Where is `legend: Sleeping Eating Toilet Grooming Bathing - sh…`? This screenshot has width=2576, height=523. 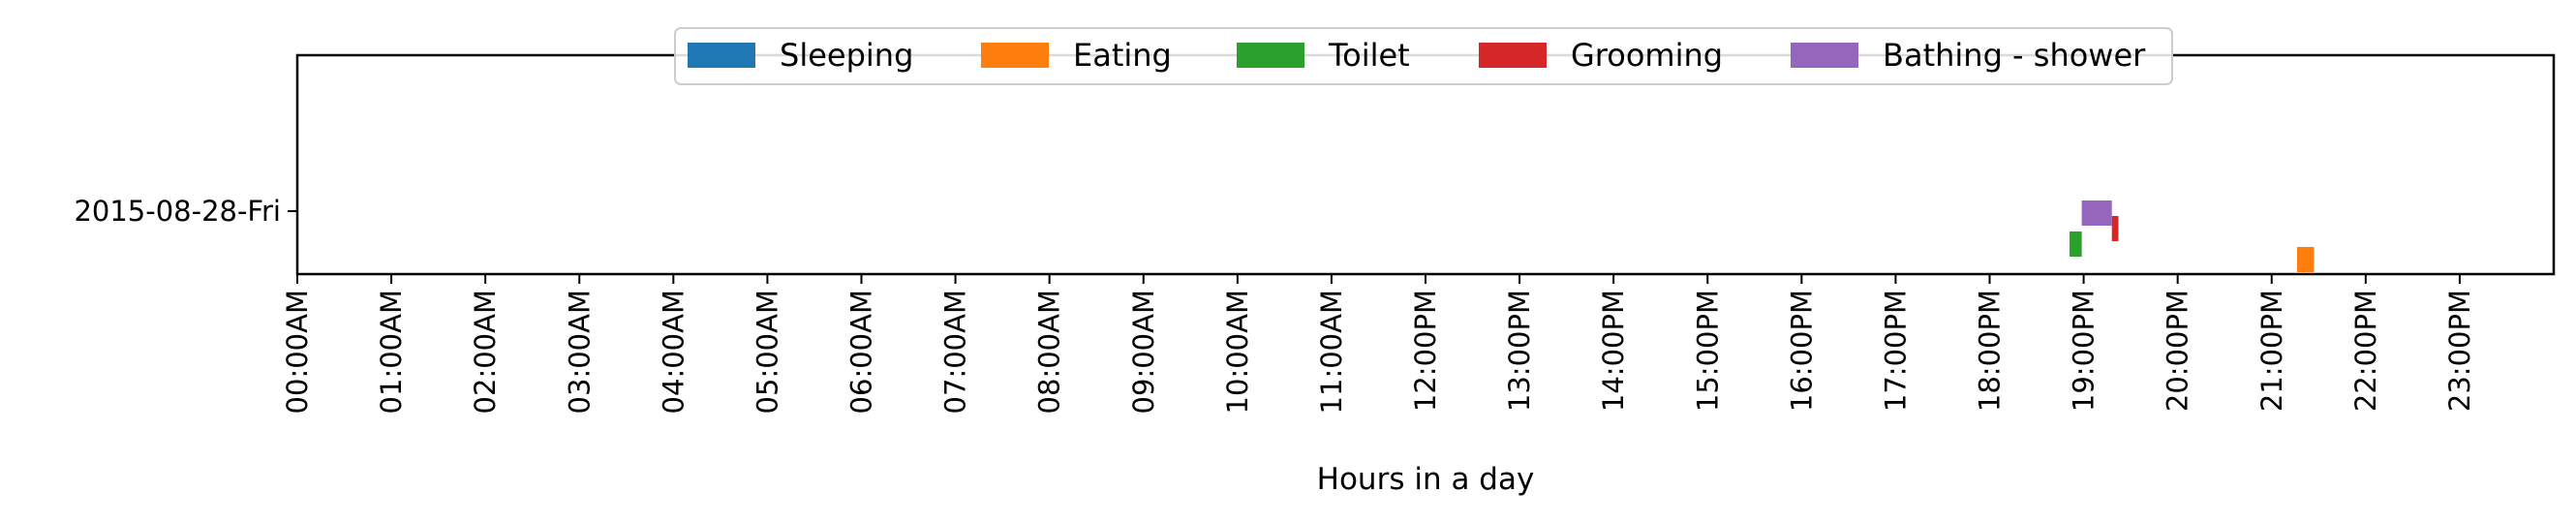
legend: Sleeping Eating Toilet Grooming Bathing - sh… is located at coordinates (1423, 56).